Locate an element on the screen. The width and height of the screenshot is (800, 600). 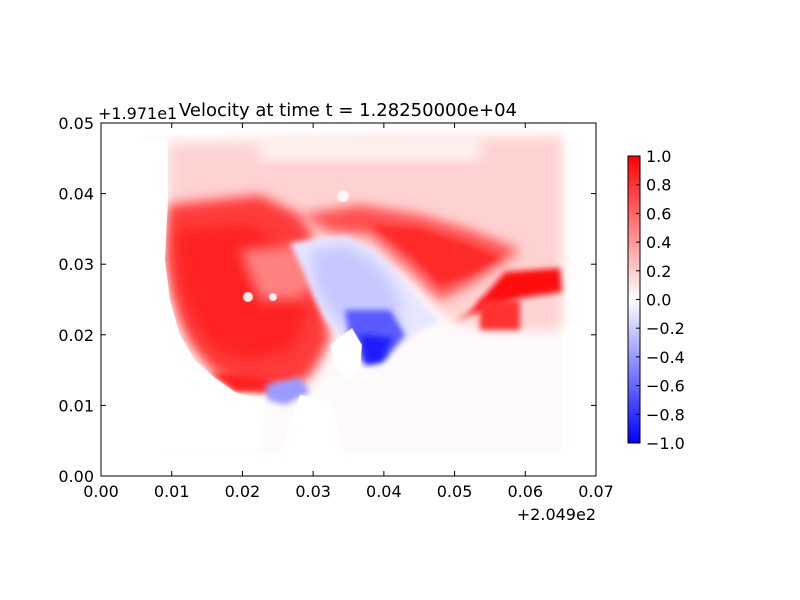
colorbar-tick-label: 0.8 is located at coordinates (658, 185).